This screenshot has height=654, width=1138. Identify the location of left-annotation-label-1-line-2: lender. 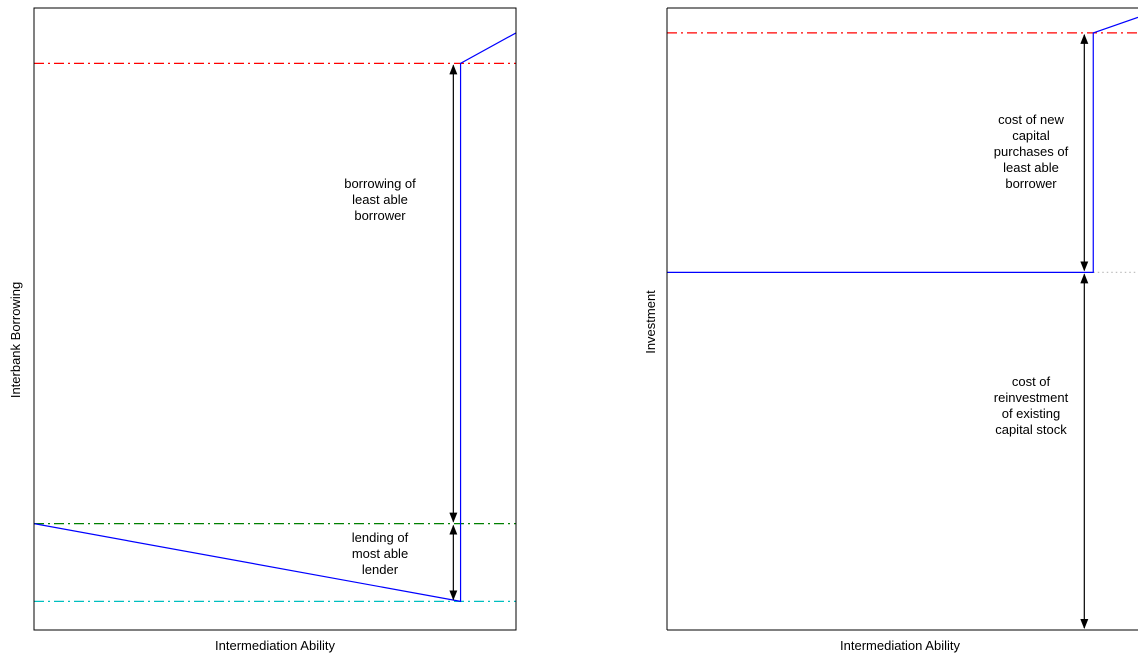
(380, 569).